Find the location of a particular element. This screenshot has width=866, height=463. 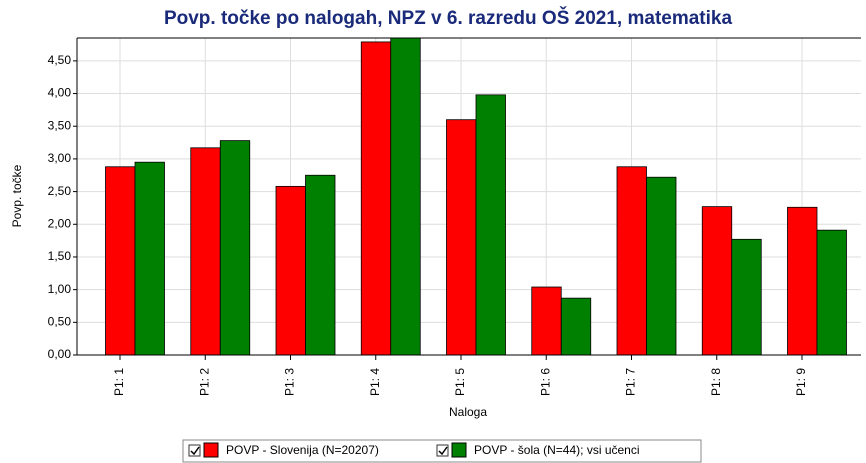

x-axis-label: Naloga is located at coordinates (468, 412).